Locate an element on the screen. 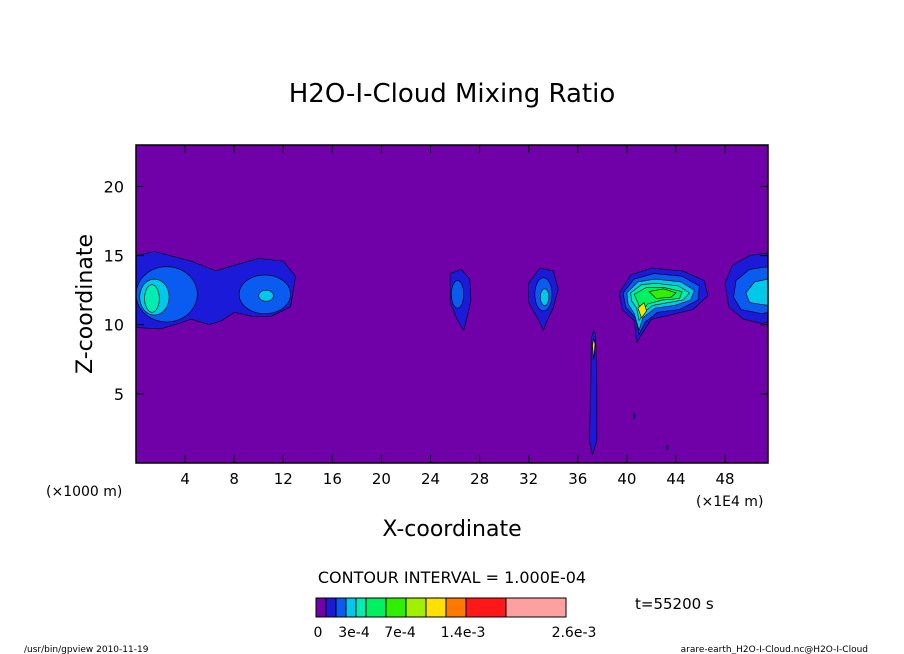 The height and width of the screenshot is (654, 904). footer-right: arare-earth_H2O-I-Cloud.nc@H2O-I-Cloud is located at coordinates (774, 649).